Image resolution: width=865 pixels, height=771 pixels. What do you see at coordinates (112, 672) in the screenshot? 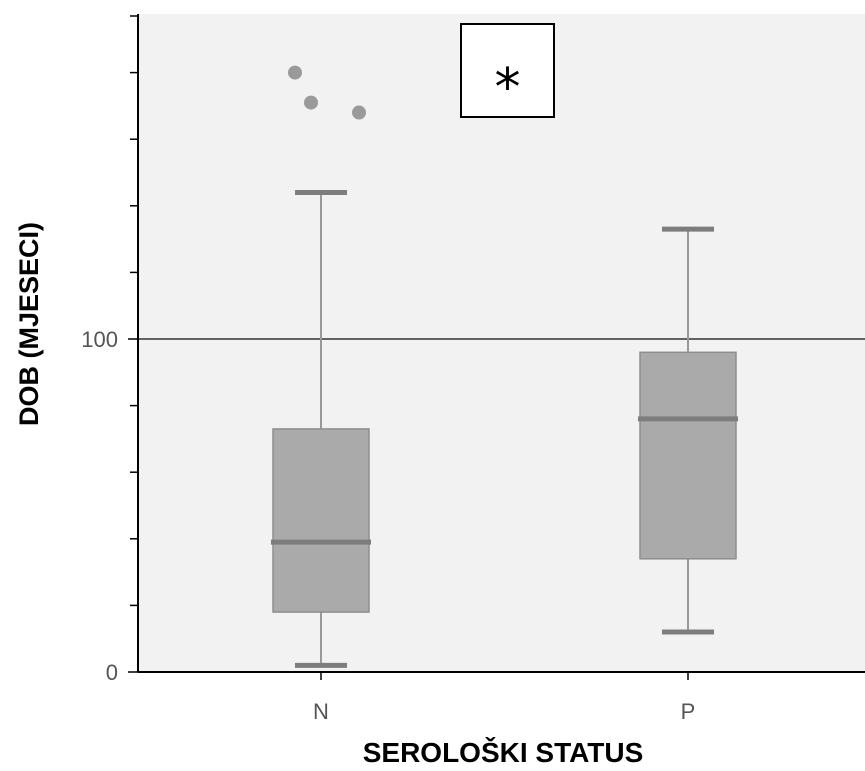
I see `y-tick-label: 0` at bounding box center [112, 672].